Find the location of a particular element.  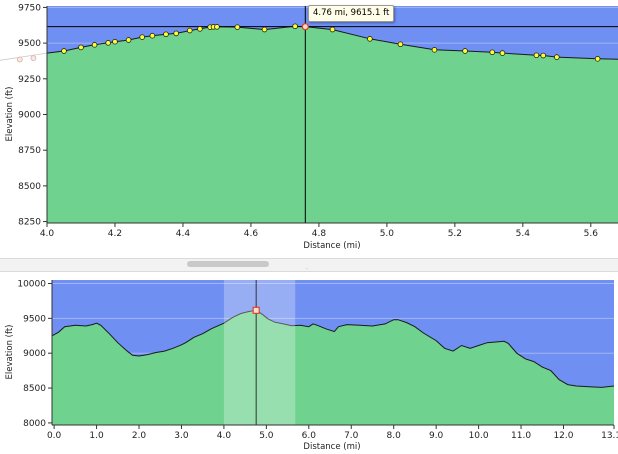

horizontal-scrollbar-thumb is located at coordinates (228, 264).